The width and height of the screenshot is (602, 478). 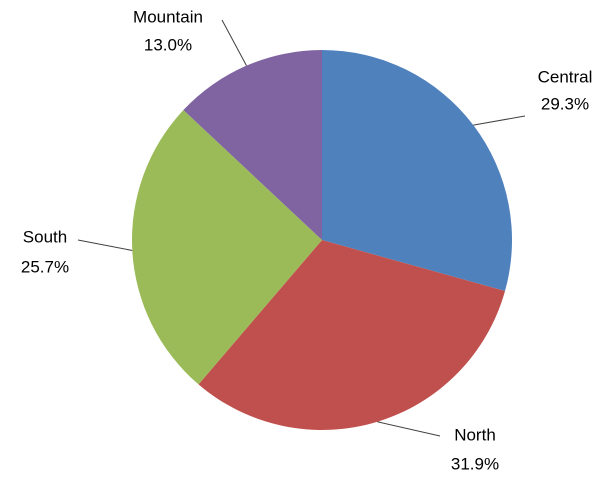 What do you see at coordinates (45, 236) in the screenshot?
I see `slice-label: South` at bounding box center [45, 236].